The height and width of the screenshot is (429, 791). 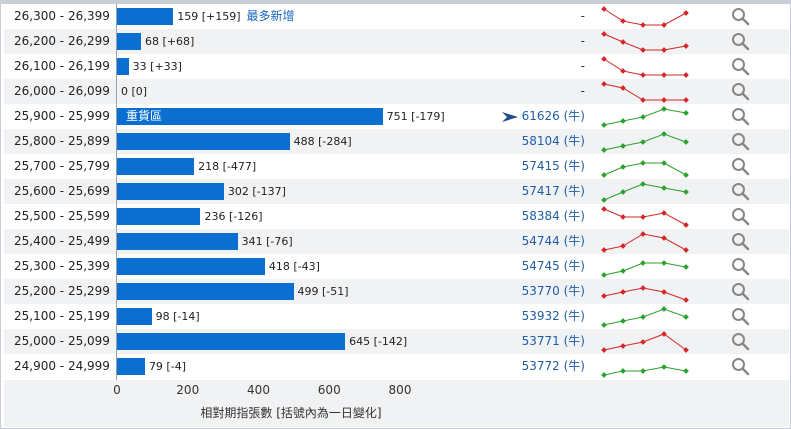 What do you see at coordinates (553, 366) in the screenshot?
I see `strike-link: 53772 (牛)` at bounding box center [553, 366].